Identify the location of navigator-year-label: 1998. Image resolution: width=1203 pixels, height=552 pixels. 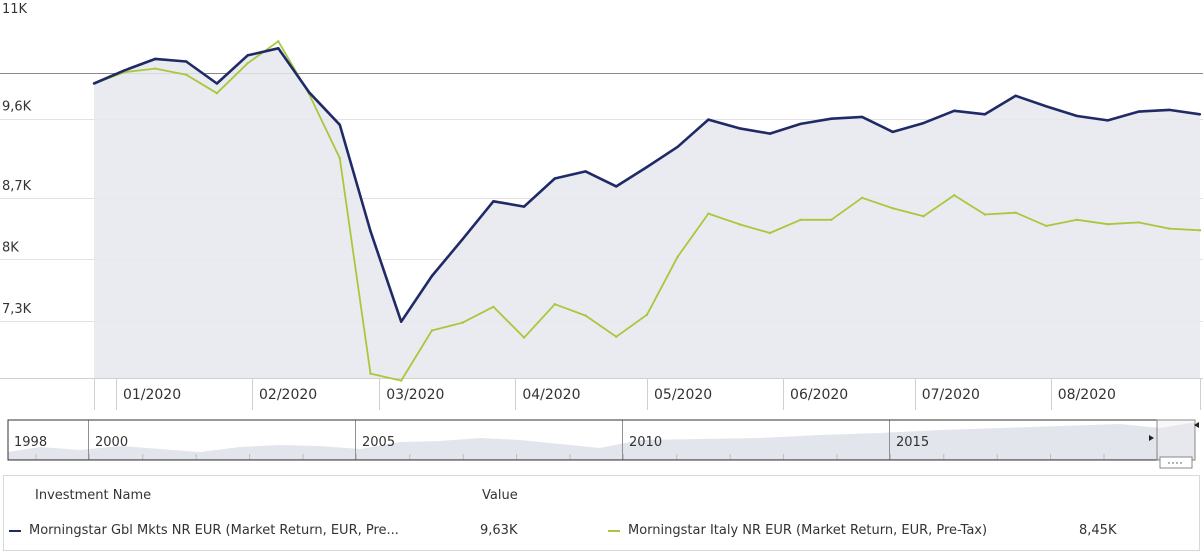
(30, 442).